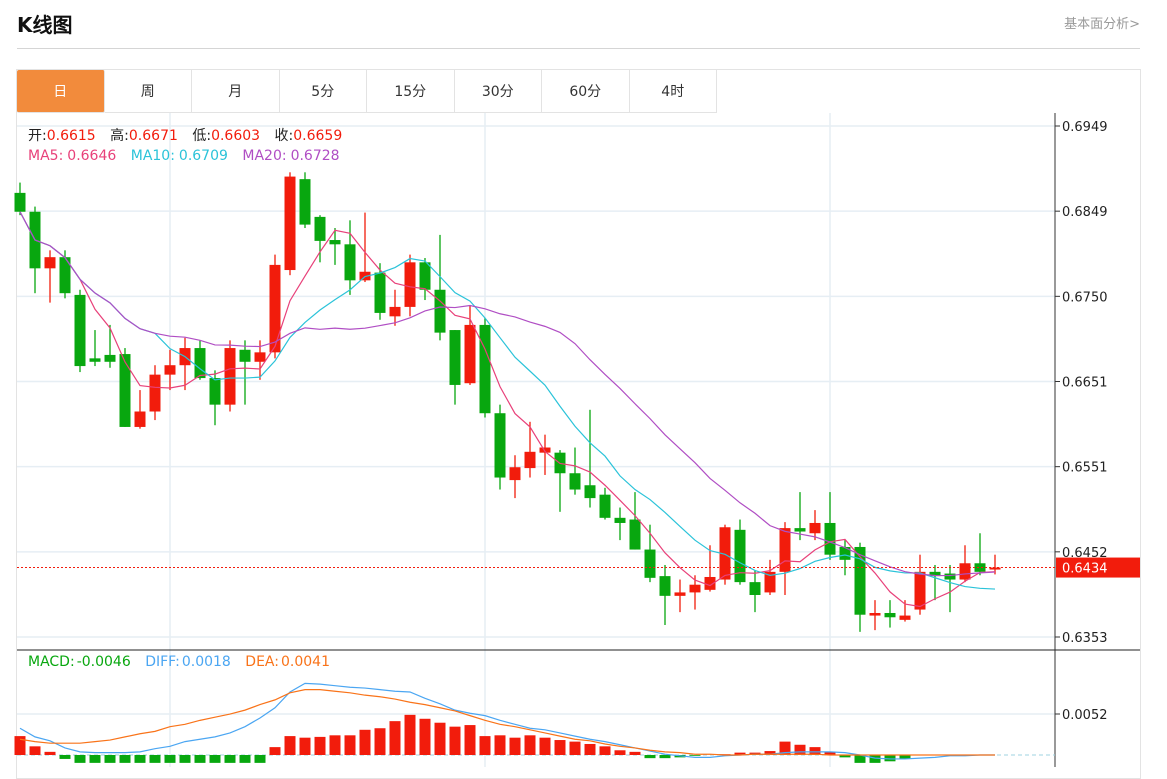 Image resolution: width=1167 pixels, height=779 pixels. Describe the element at coordinates (1085, 638) in the screenshot. I see `price-tick-label: 0.6353` at that location.